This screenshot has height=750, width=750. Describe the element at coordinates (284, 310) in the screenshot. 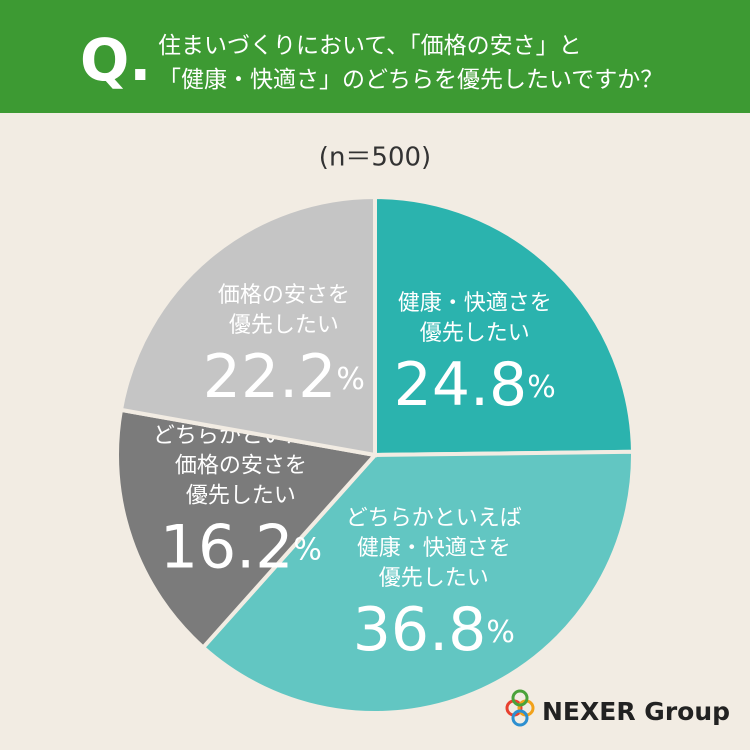

I see `slice-label: 価格の安さを優先したい` at that location.